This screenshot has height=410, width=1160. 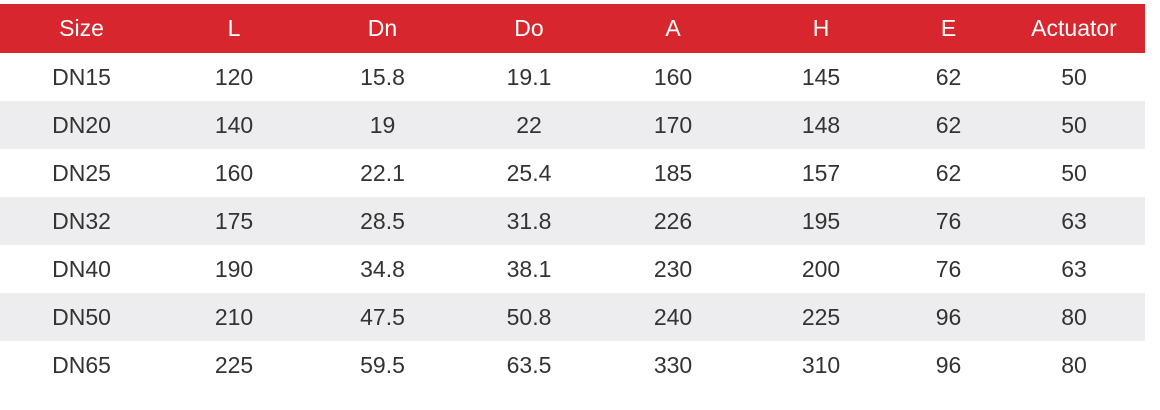 I want to click on cell-l: 225, so click(x=234, y=364).